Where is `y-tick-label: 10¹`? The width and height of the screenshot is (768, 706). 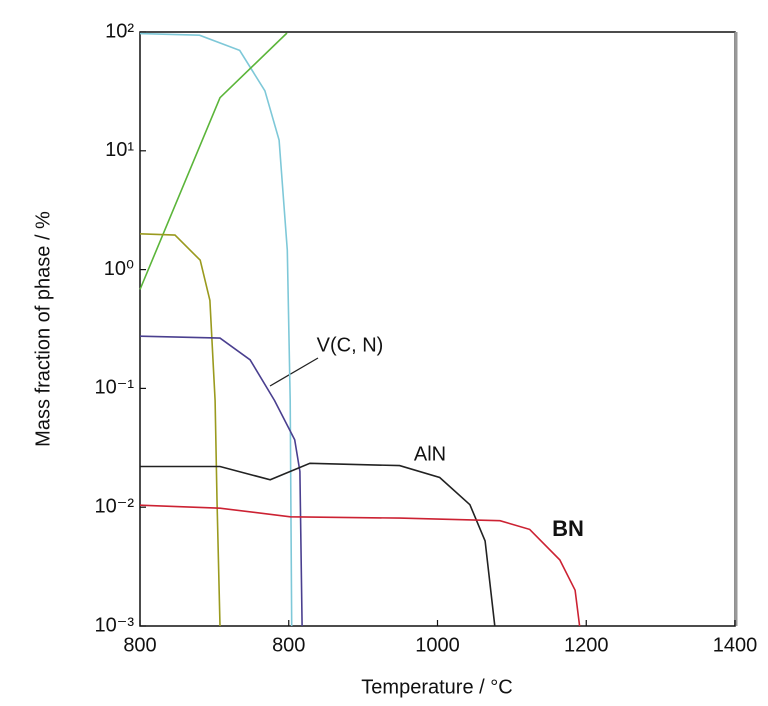 y-tick-label: 10¹ is located at coordinates (119, 150).